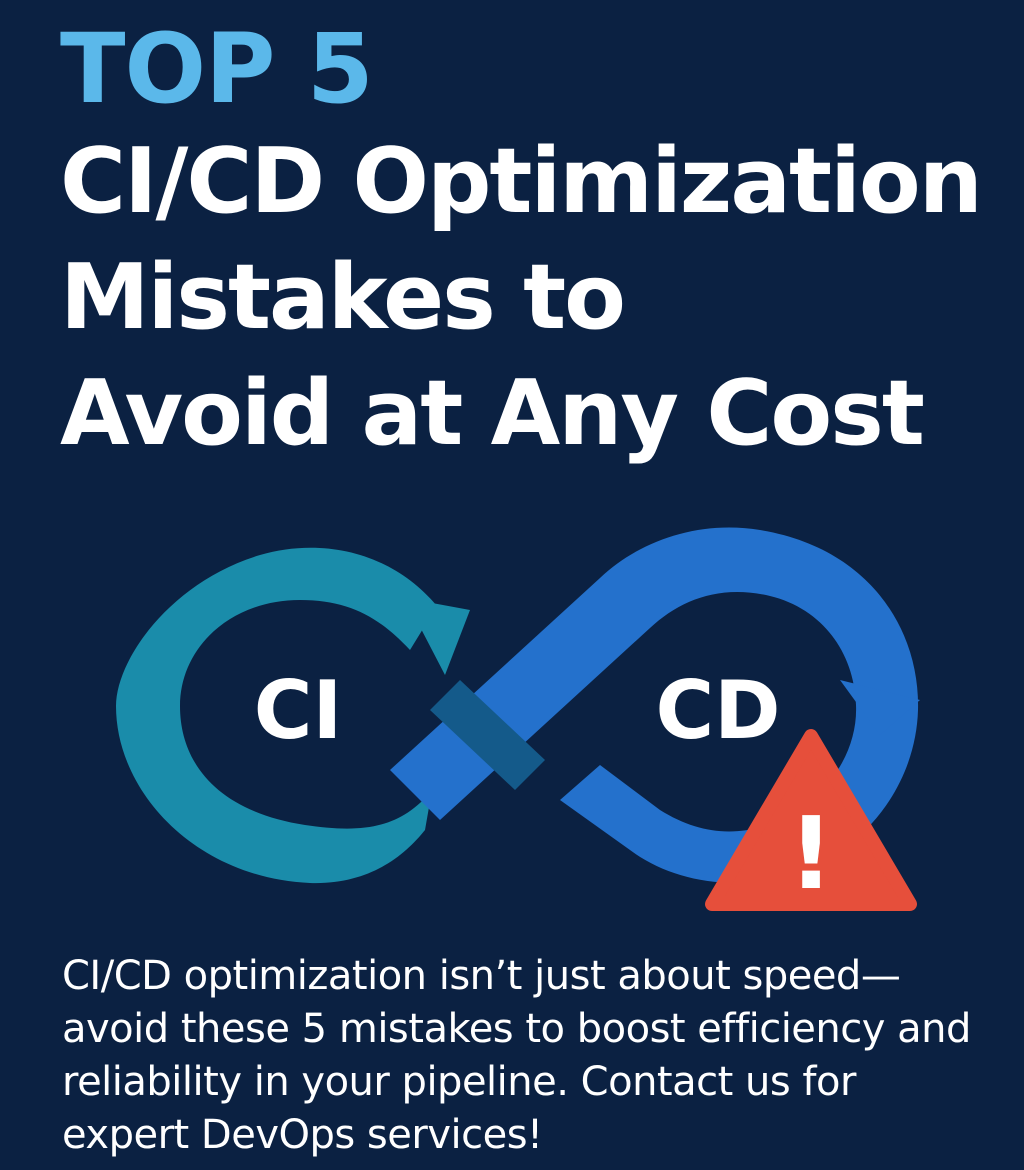 The height and width of the screenshot is (1170, 1024). Describe the element at coordinates (487, 735) in the screenshot. I see `loop-crossing-shadow` at that location.